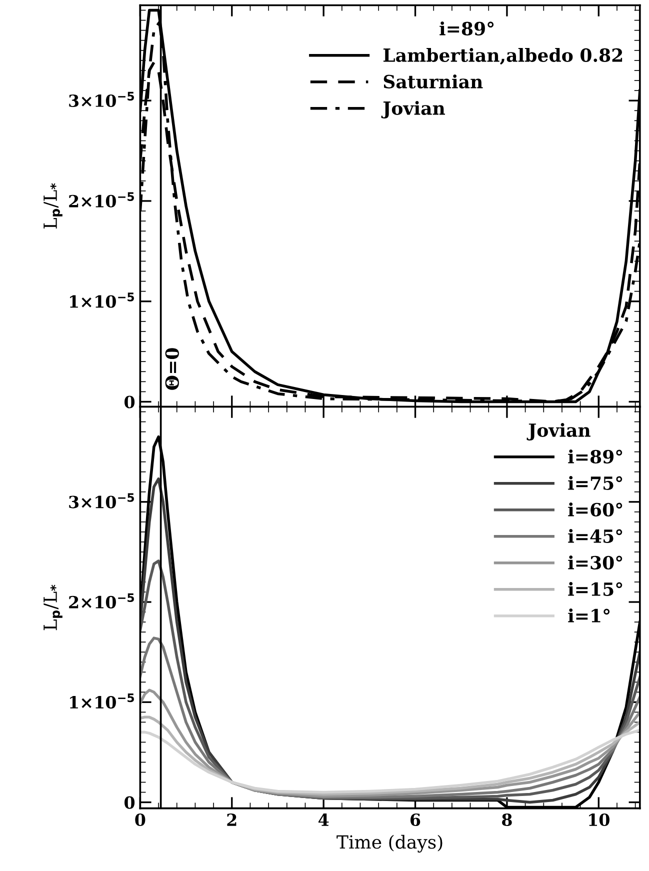  Describe the element at coordinates (595, 536) in the screenshot. I see `legend-label: i=45°` at that location.